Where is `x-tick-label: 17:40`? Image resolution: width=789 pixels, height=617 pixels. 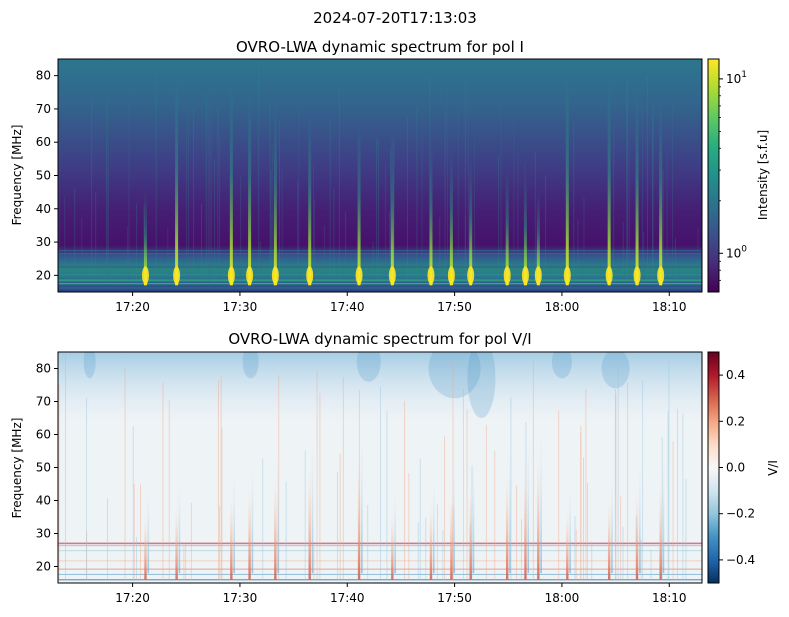 x-tick-label: 17:40 is located at coordinates (347, 598).